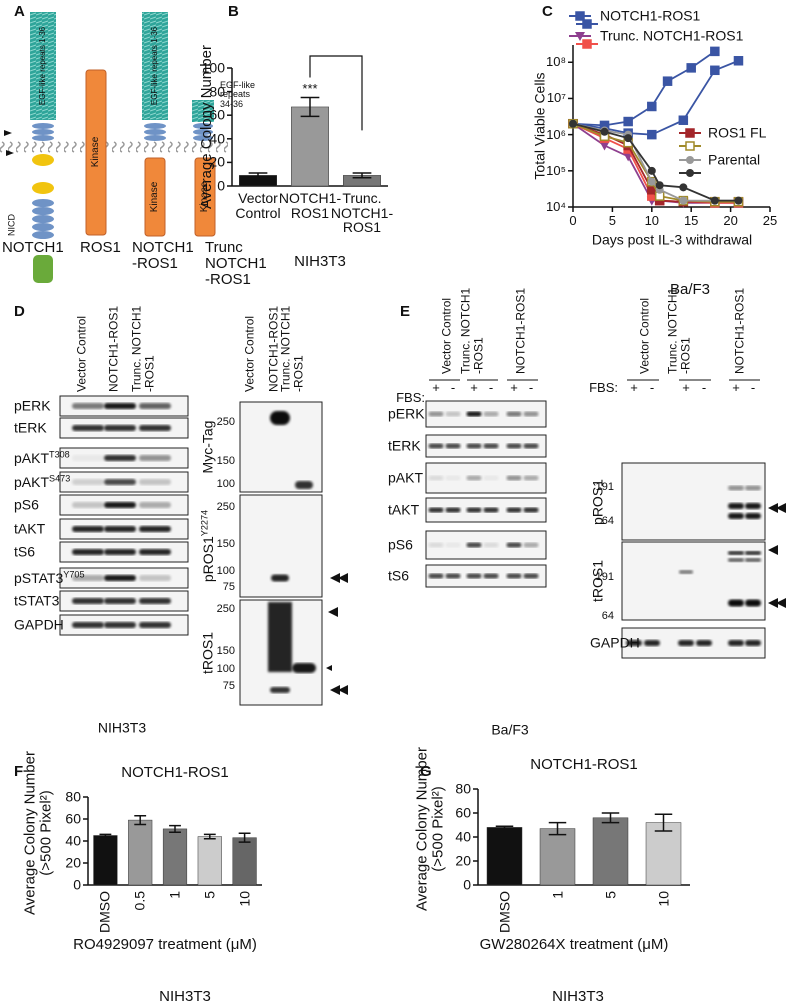  What do you see at coordinates (37, 833) in the screenshot?
I see `y-axis-label: Average Colony Number (>500 Pixel²)` at bounding box center [37, 833].